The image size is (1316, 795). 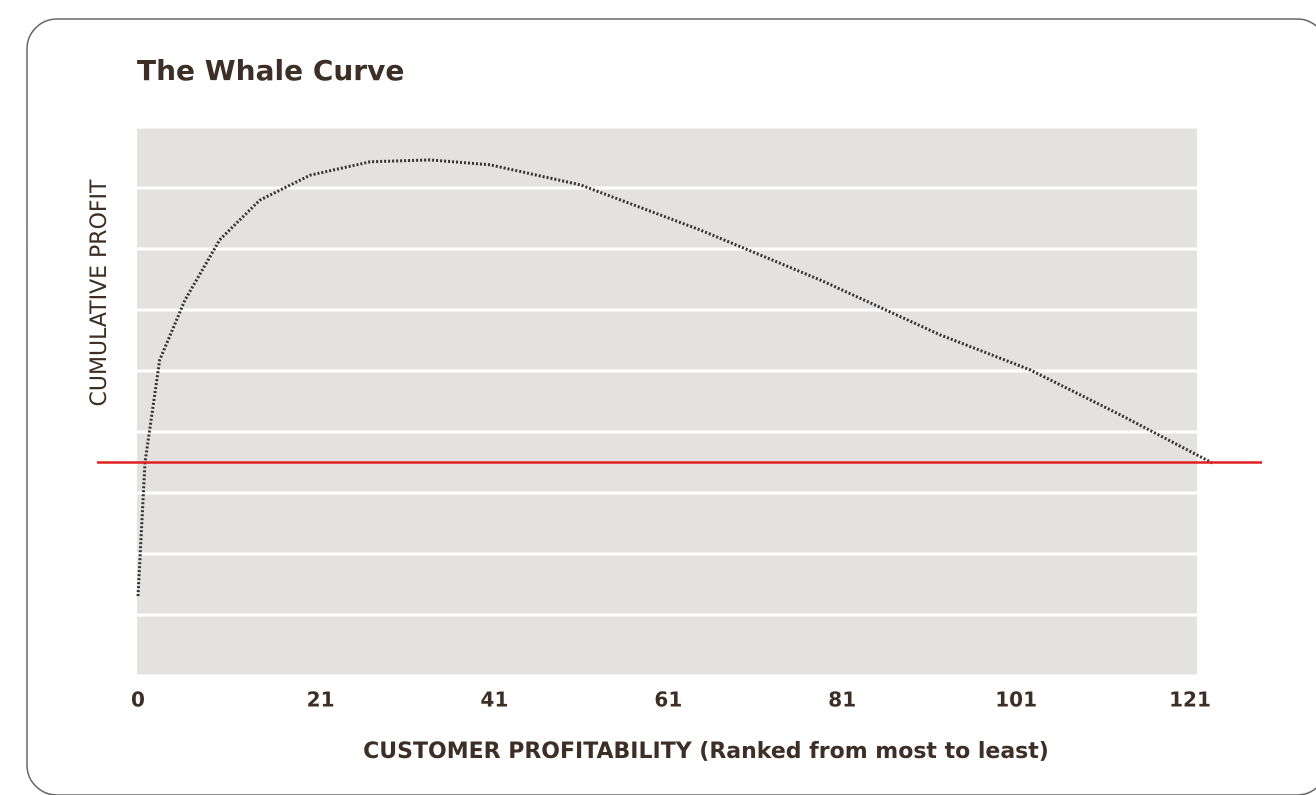 I want to click on x-tick-label: 0, so click(x=138, y=700).